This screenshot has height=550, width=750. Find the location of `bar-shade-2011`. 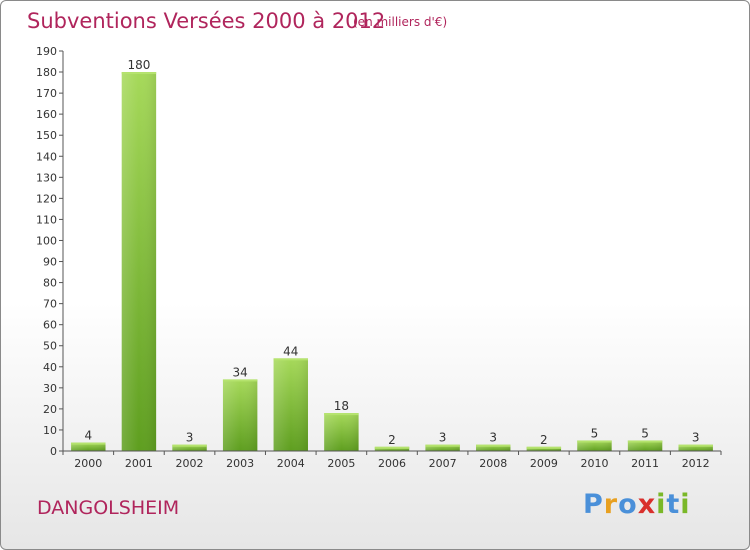

bar-shade-2011 is located at coordinates (645, 445).